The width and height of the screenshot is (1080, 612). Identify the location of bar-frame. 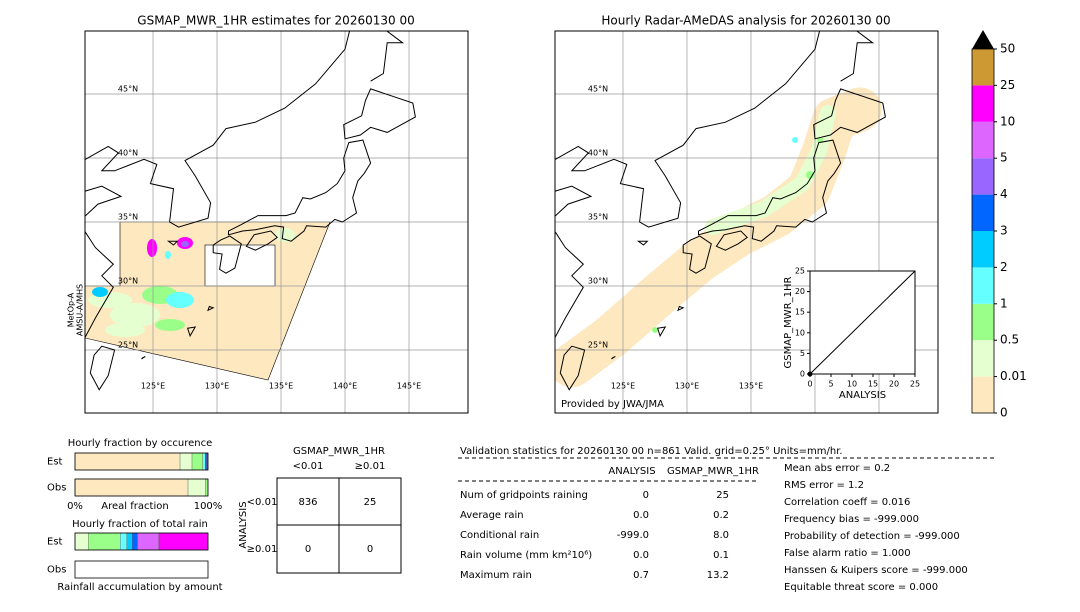
(141, 487).